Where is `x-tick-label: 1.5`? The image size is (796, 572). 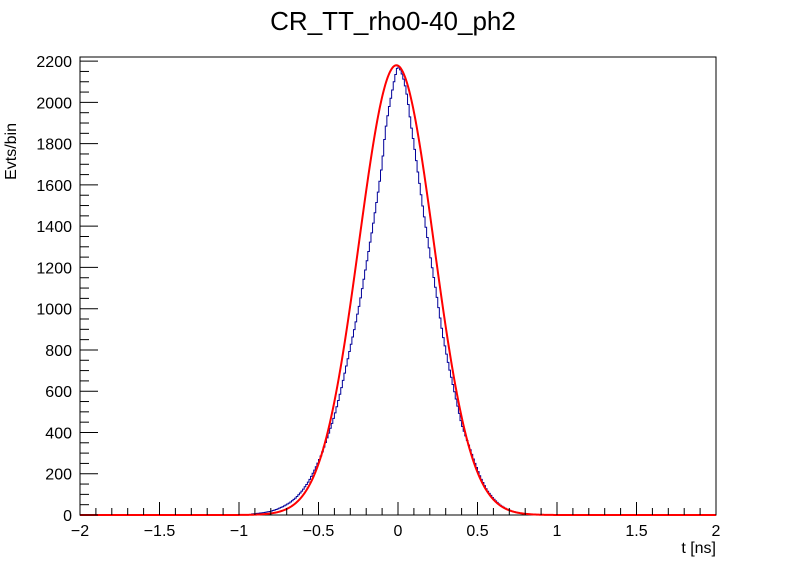
x-tick-label: 1.5 is located at coordinates (636, 531).